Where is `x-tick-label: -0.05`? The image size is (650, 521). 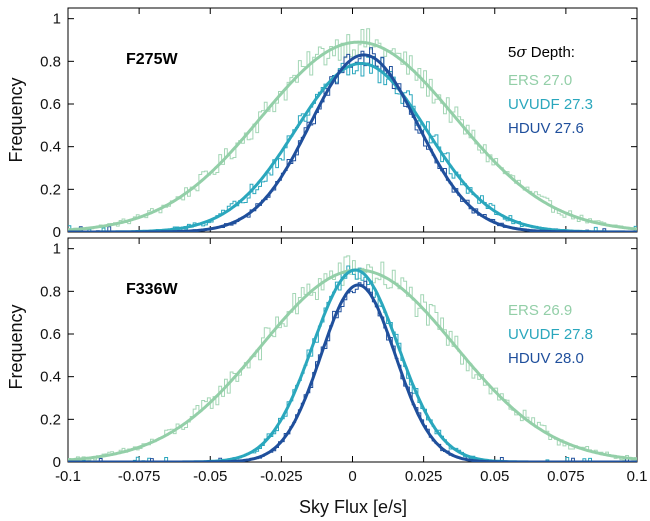 x-tick-label: -0.05 is located at coordinates (210, 476).